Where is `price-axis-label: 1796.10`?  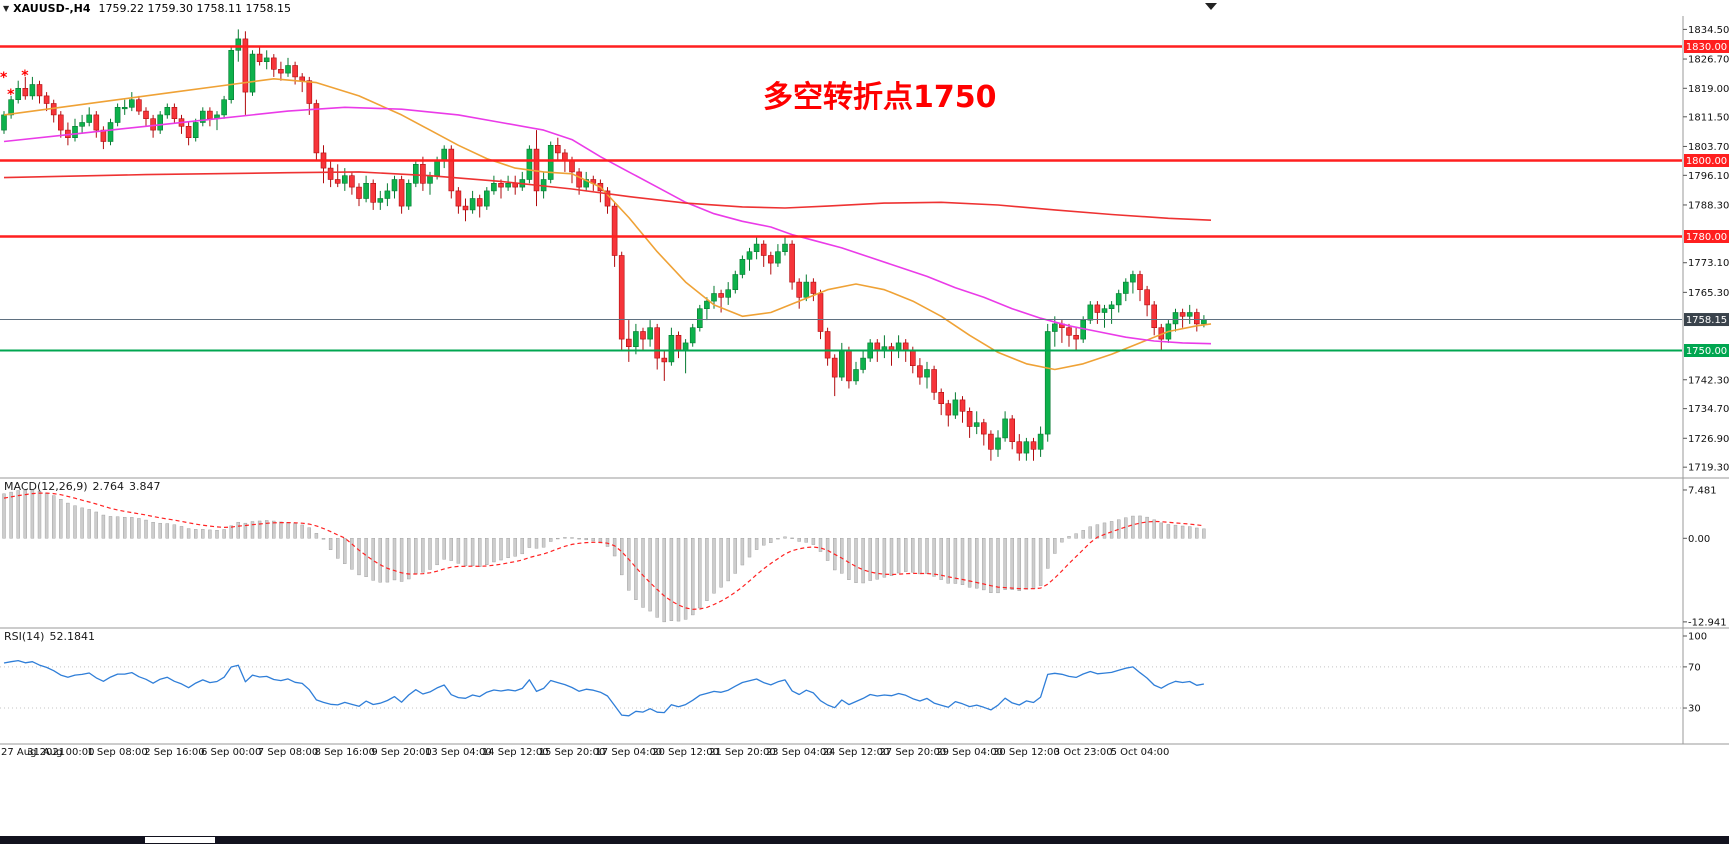
price-axis-label: 1796.10 is located at coordinates (1708, 176).